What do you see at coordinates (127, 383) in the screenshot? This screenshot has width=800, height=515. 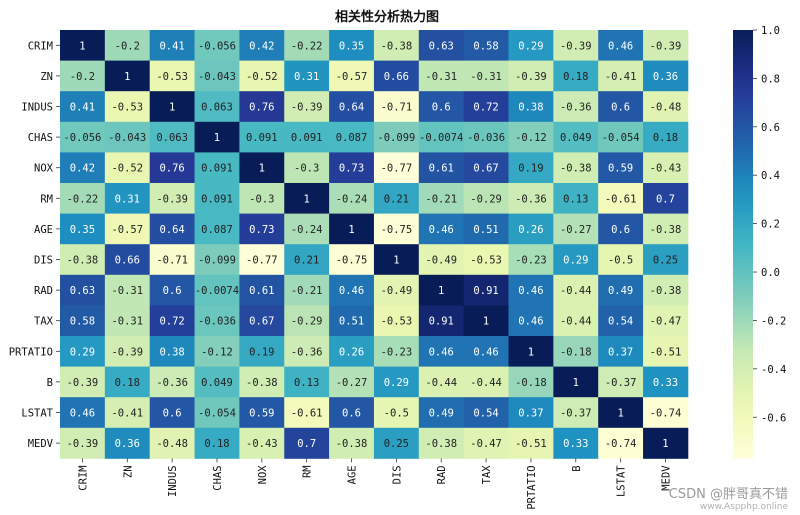 I see `cell-value-label: 0.18` at bounding box center [127, 383].